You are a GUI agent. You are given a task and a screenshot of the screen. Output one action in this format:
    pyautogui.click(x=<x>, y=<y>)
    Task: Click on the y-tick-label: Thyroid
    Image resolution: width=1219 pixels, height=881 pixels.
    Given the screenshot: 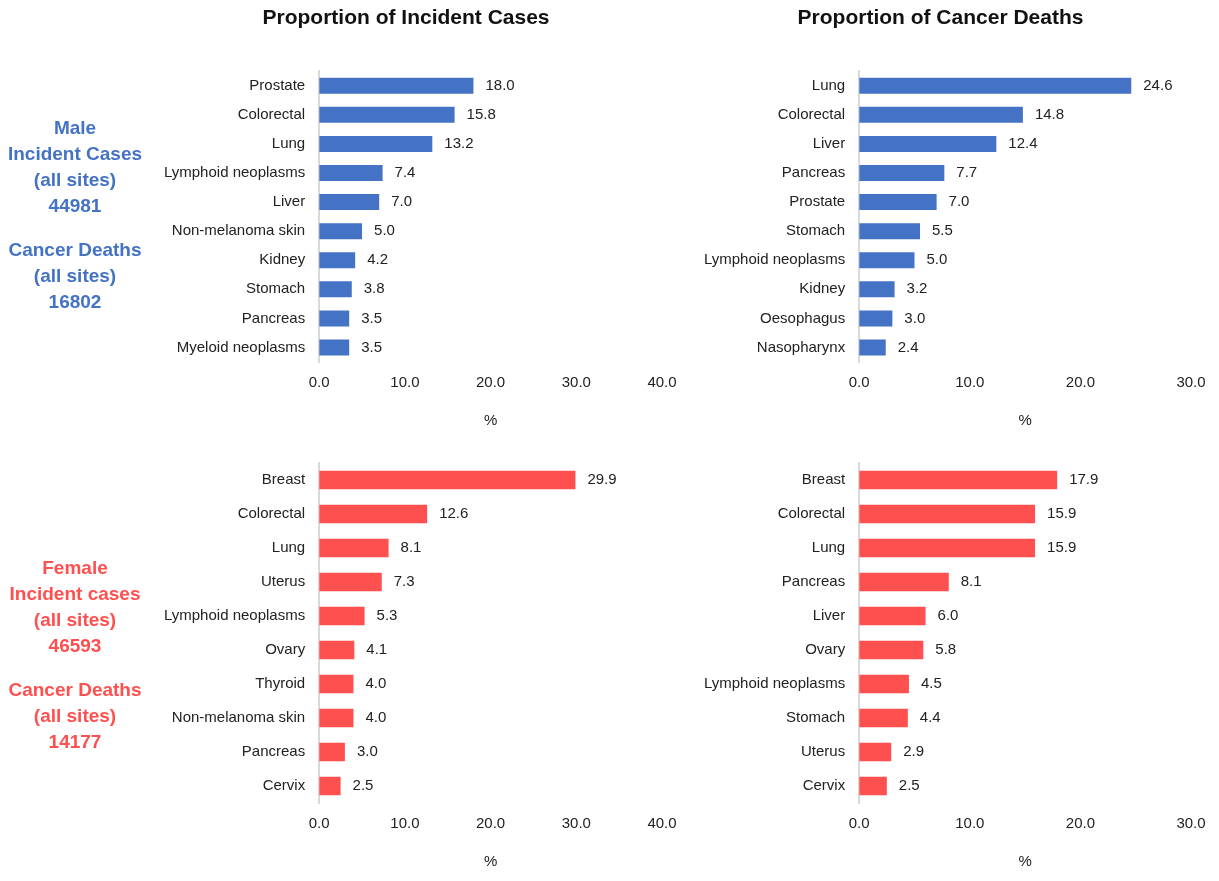 What is the action you would take?
    pyautogui.click(x=280, y=683)
    